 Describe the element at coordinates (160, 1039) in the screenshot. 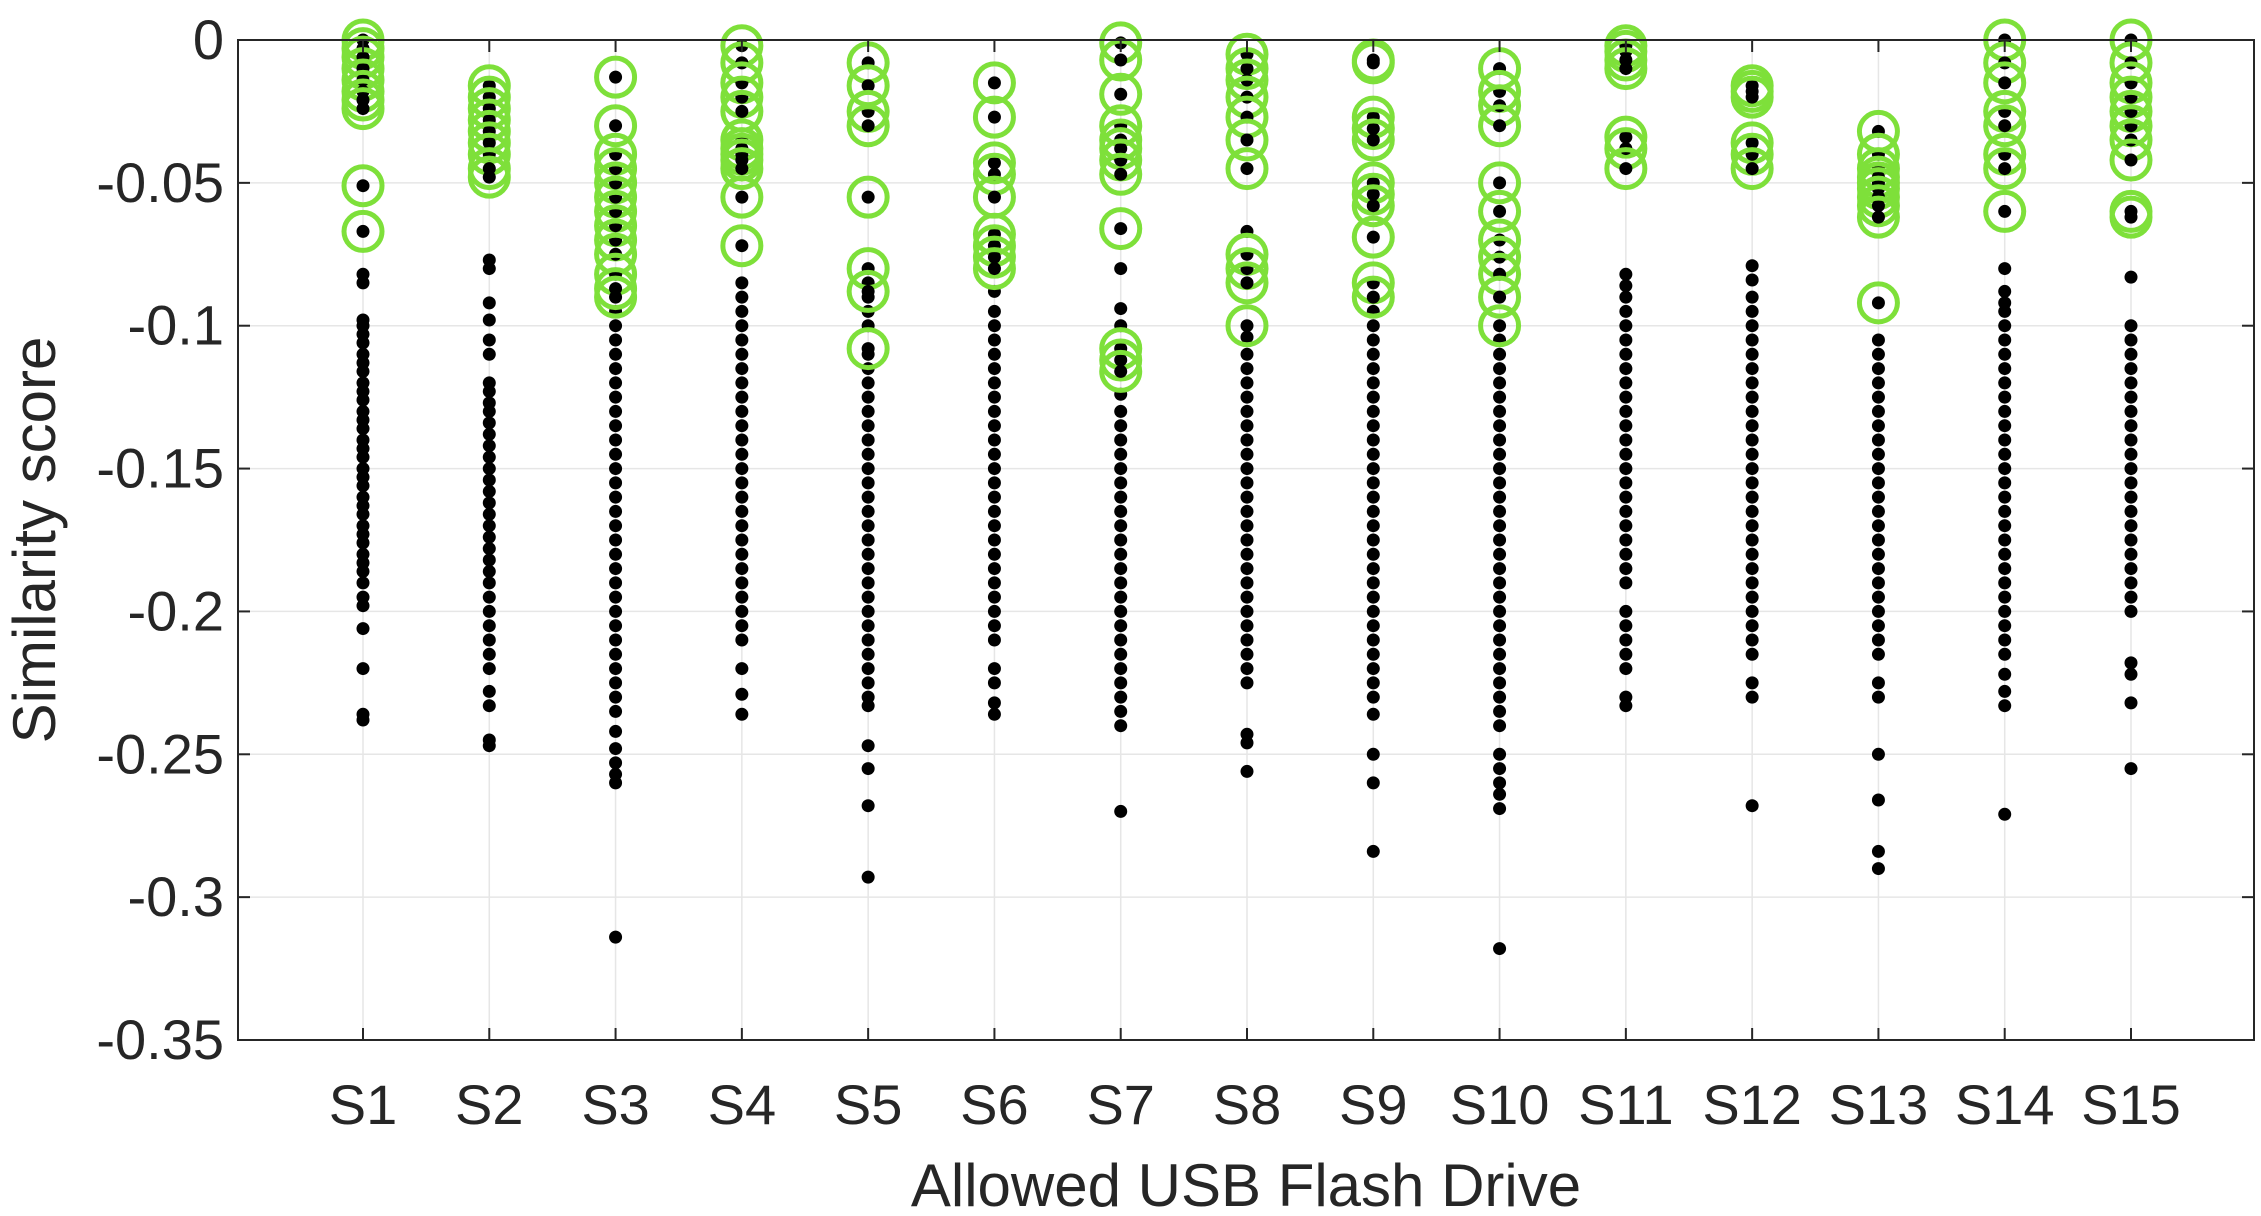

I see `y-tick-label: -0.35` at that location.